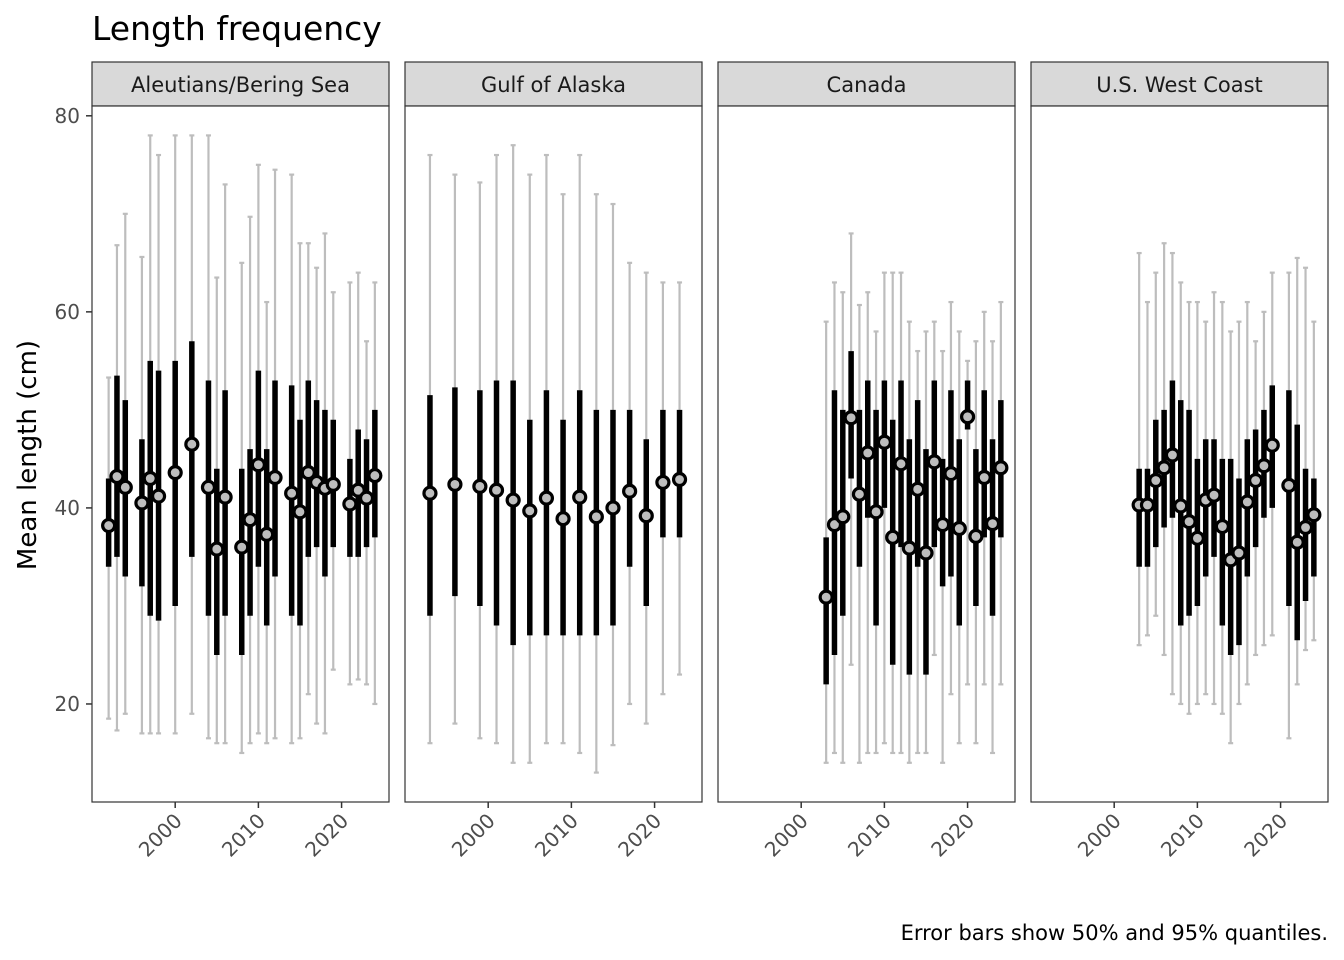 This screenshot has height=960, width=1344. I want to click on q95-errorbar, so click(1139, 449).